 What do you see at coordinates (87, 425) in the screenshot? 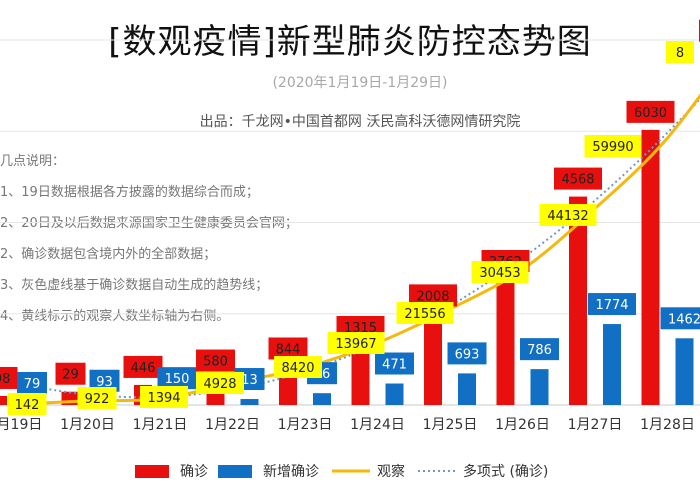
I see `x-tick-label: 1月20日` at bounding box center [87, 425].